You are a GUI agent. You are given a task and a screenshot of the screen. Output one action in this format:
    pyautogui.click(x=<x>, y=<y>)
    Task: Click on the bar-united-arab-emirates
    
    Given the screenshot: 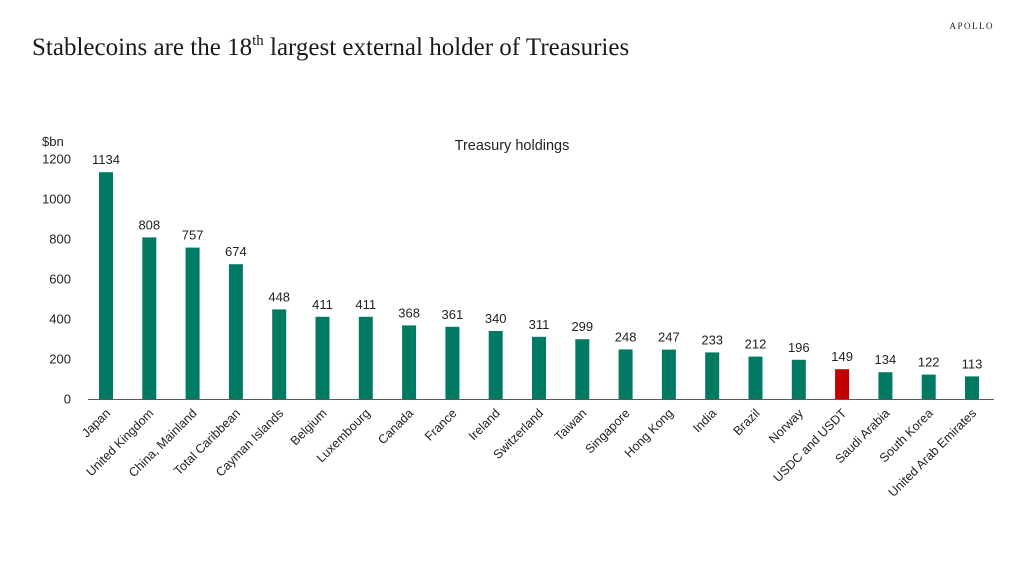 What is the action you would take?
    pyautogui.click(x=972, y=387)
    